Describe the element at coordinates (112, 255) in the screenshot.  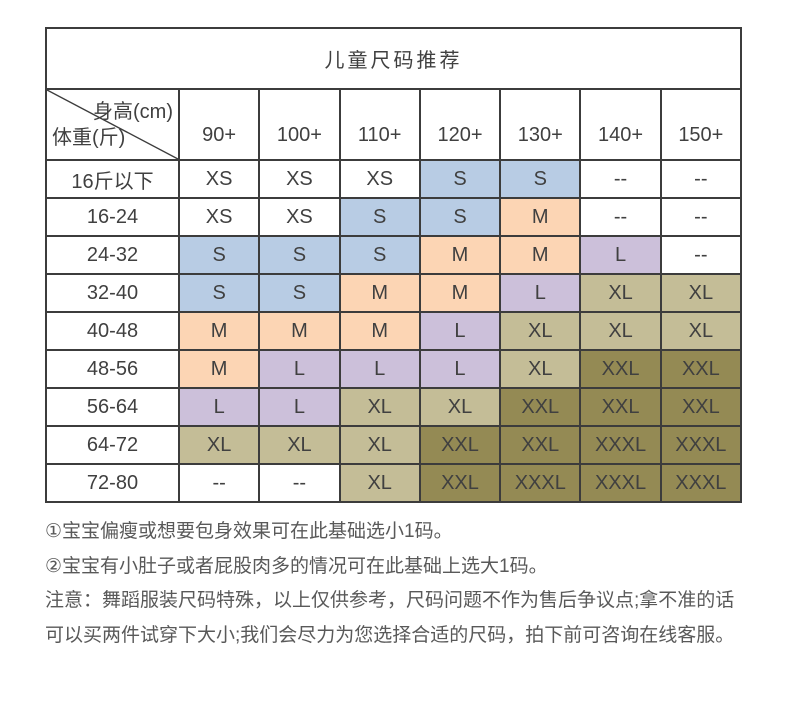
I see `row-header-weight: 24-32` at that location.